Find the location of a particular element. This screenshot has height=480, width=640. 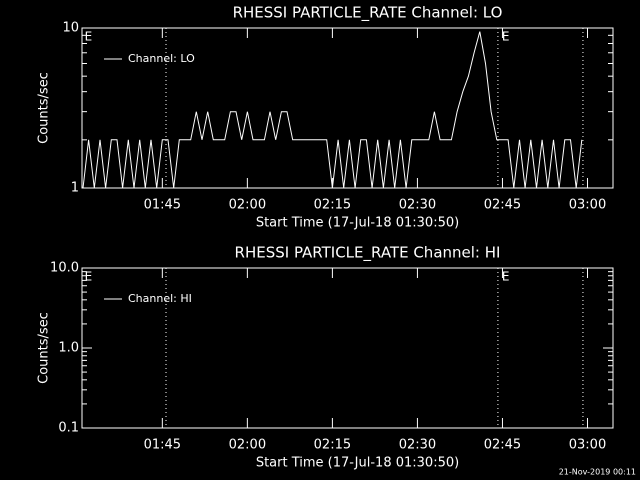

y-tick-label: 10.0 is located at coordinates (64, 268).